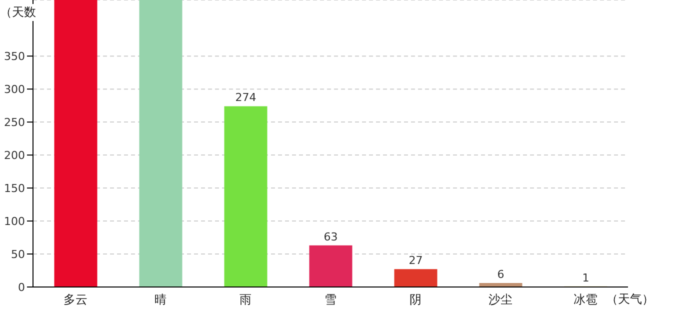 This screenshot has width=680, height=320. What do you see at coordinates (500, 275) in the screenshot?
I see `data-label: 6` at bounding box center [500, 275].